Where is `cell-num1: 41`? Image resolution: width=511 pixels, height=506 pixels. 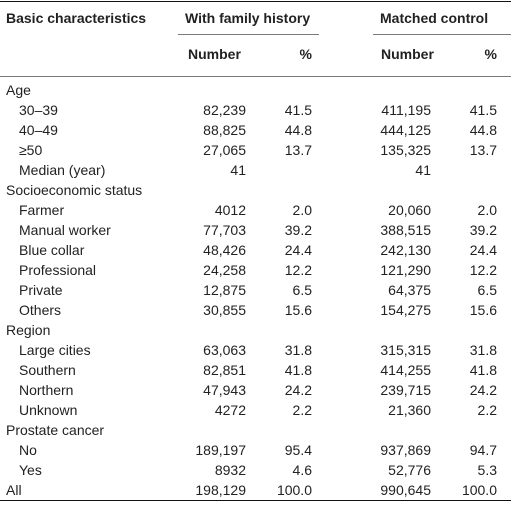 cell-num1: 41 is located at coordinates (238, 170).